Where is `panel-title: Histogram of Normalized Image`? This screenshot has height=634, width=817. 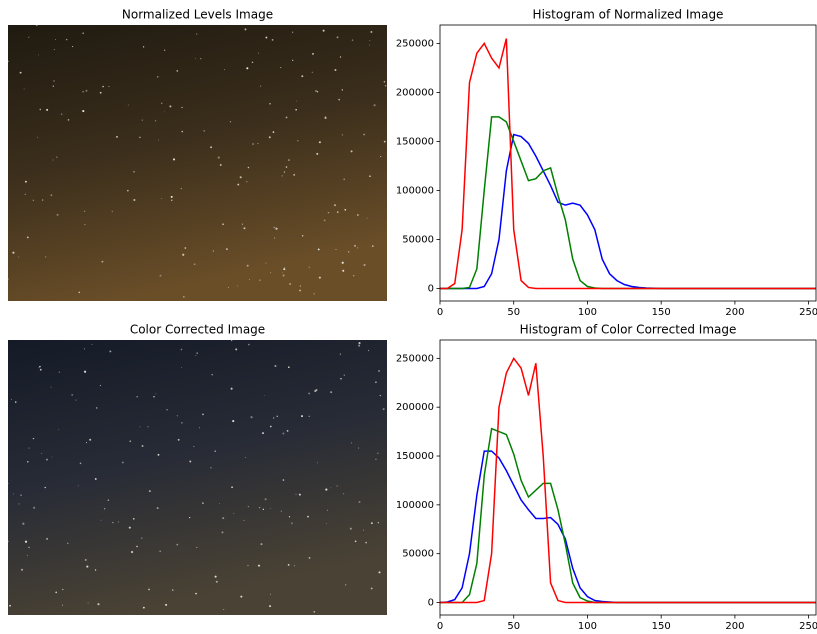 panel-title: Histogram of Normalized Image is located at coordinates (628, 15).